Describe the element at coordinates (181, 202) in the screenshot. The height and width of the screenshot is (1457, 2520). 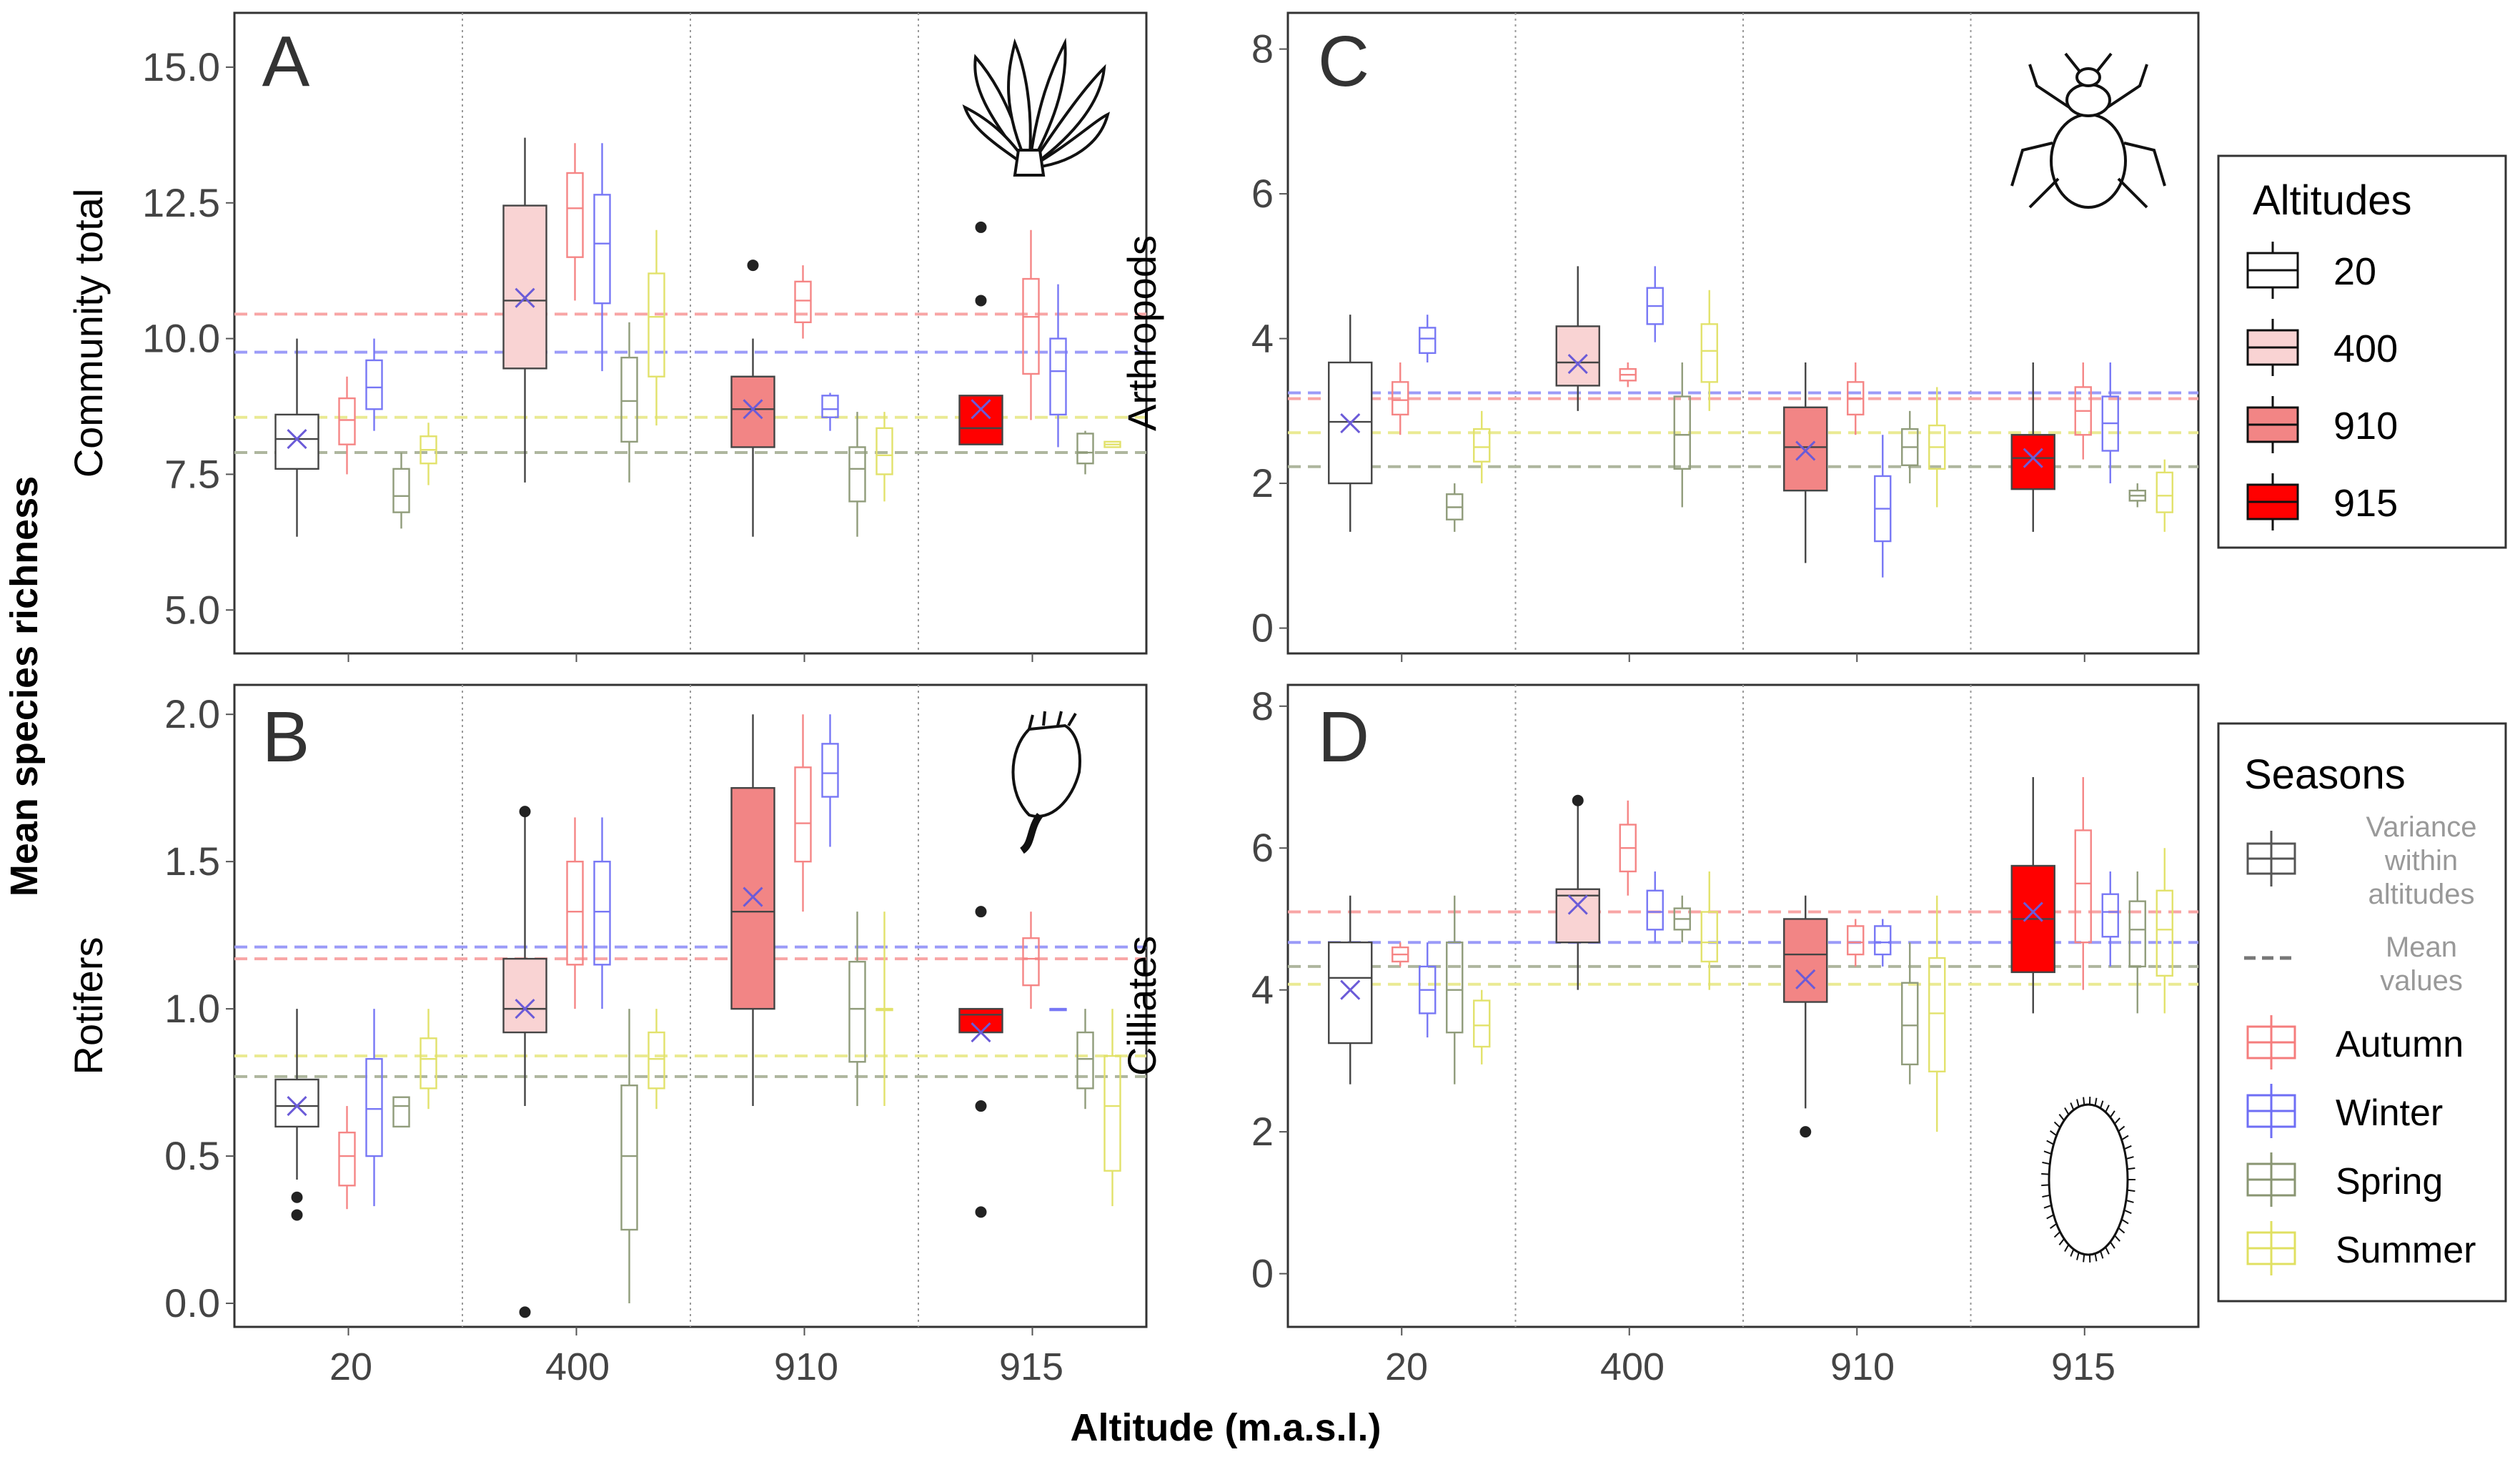
I see `y-tick-label: 12.5` at that location.